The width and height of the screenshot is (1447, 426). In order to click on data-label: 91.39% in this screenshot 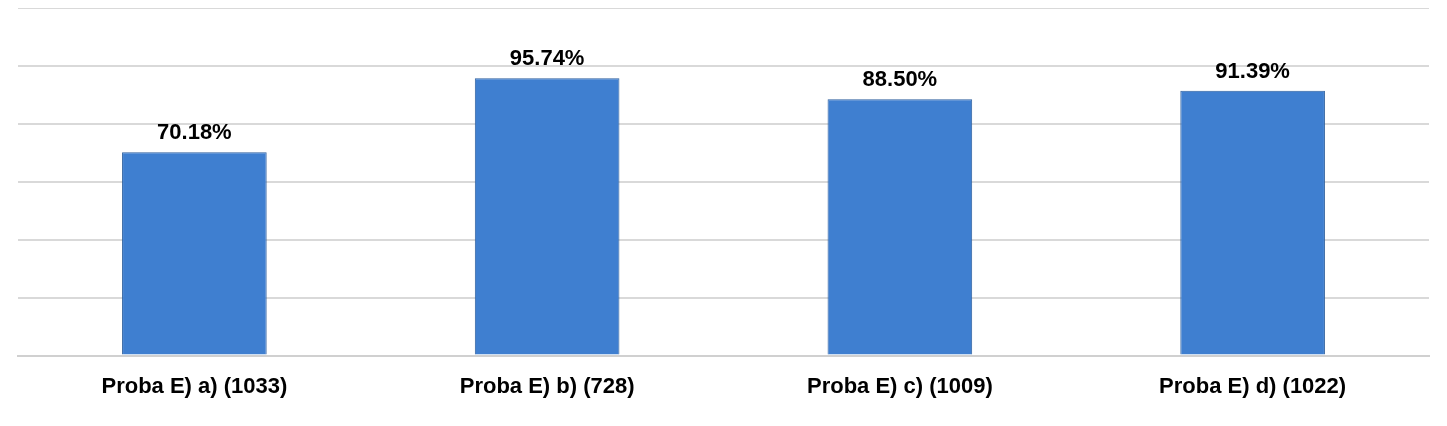, I will do `click(1252, 70)`.